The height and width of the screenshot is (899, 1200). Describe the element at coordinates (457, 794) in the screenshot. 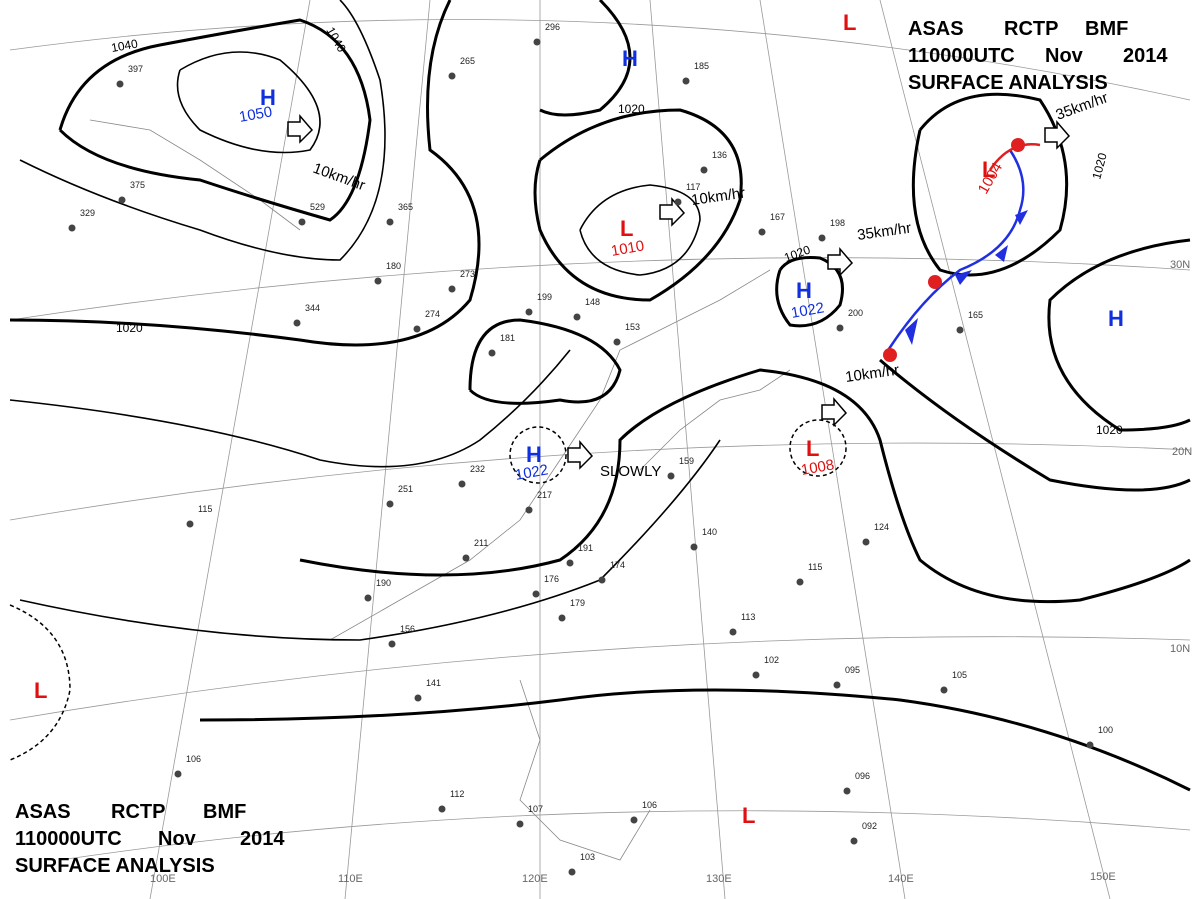

I see `station-pressure: 112` at that location.